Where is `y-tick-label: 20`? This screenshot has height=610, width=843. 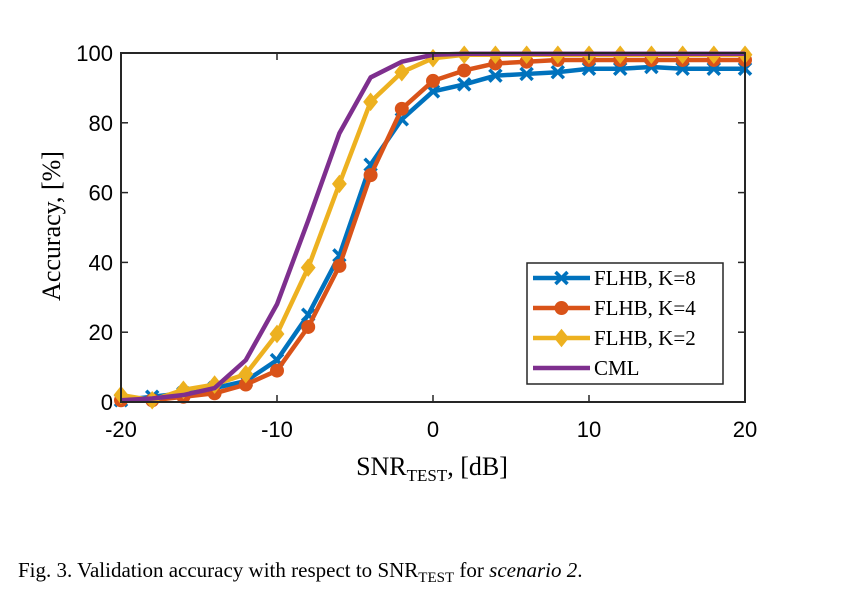
y-tick-label: 20 is located at coordinates (101, 332).